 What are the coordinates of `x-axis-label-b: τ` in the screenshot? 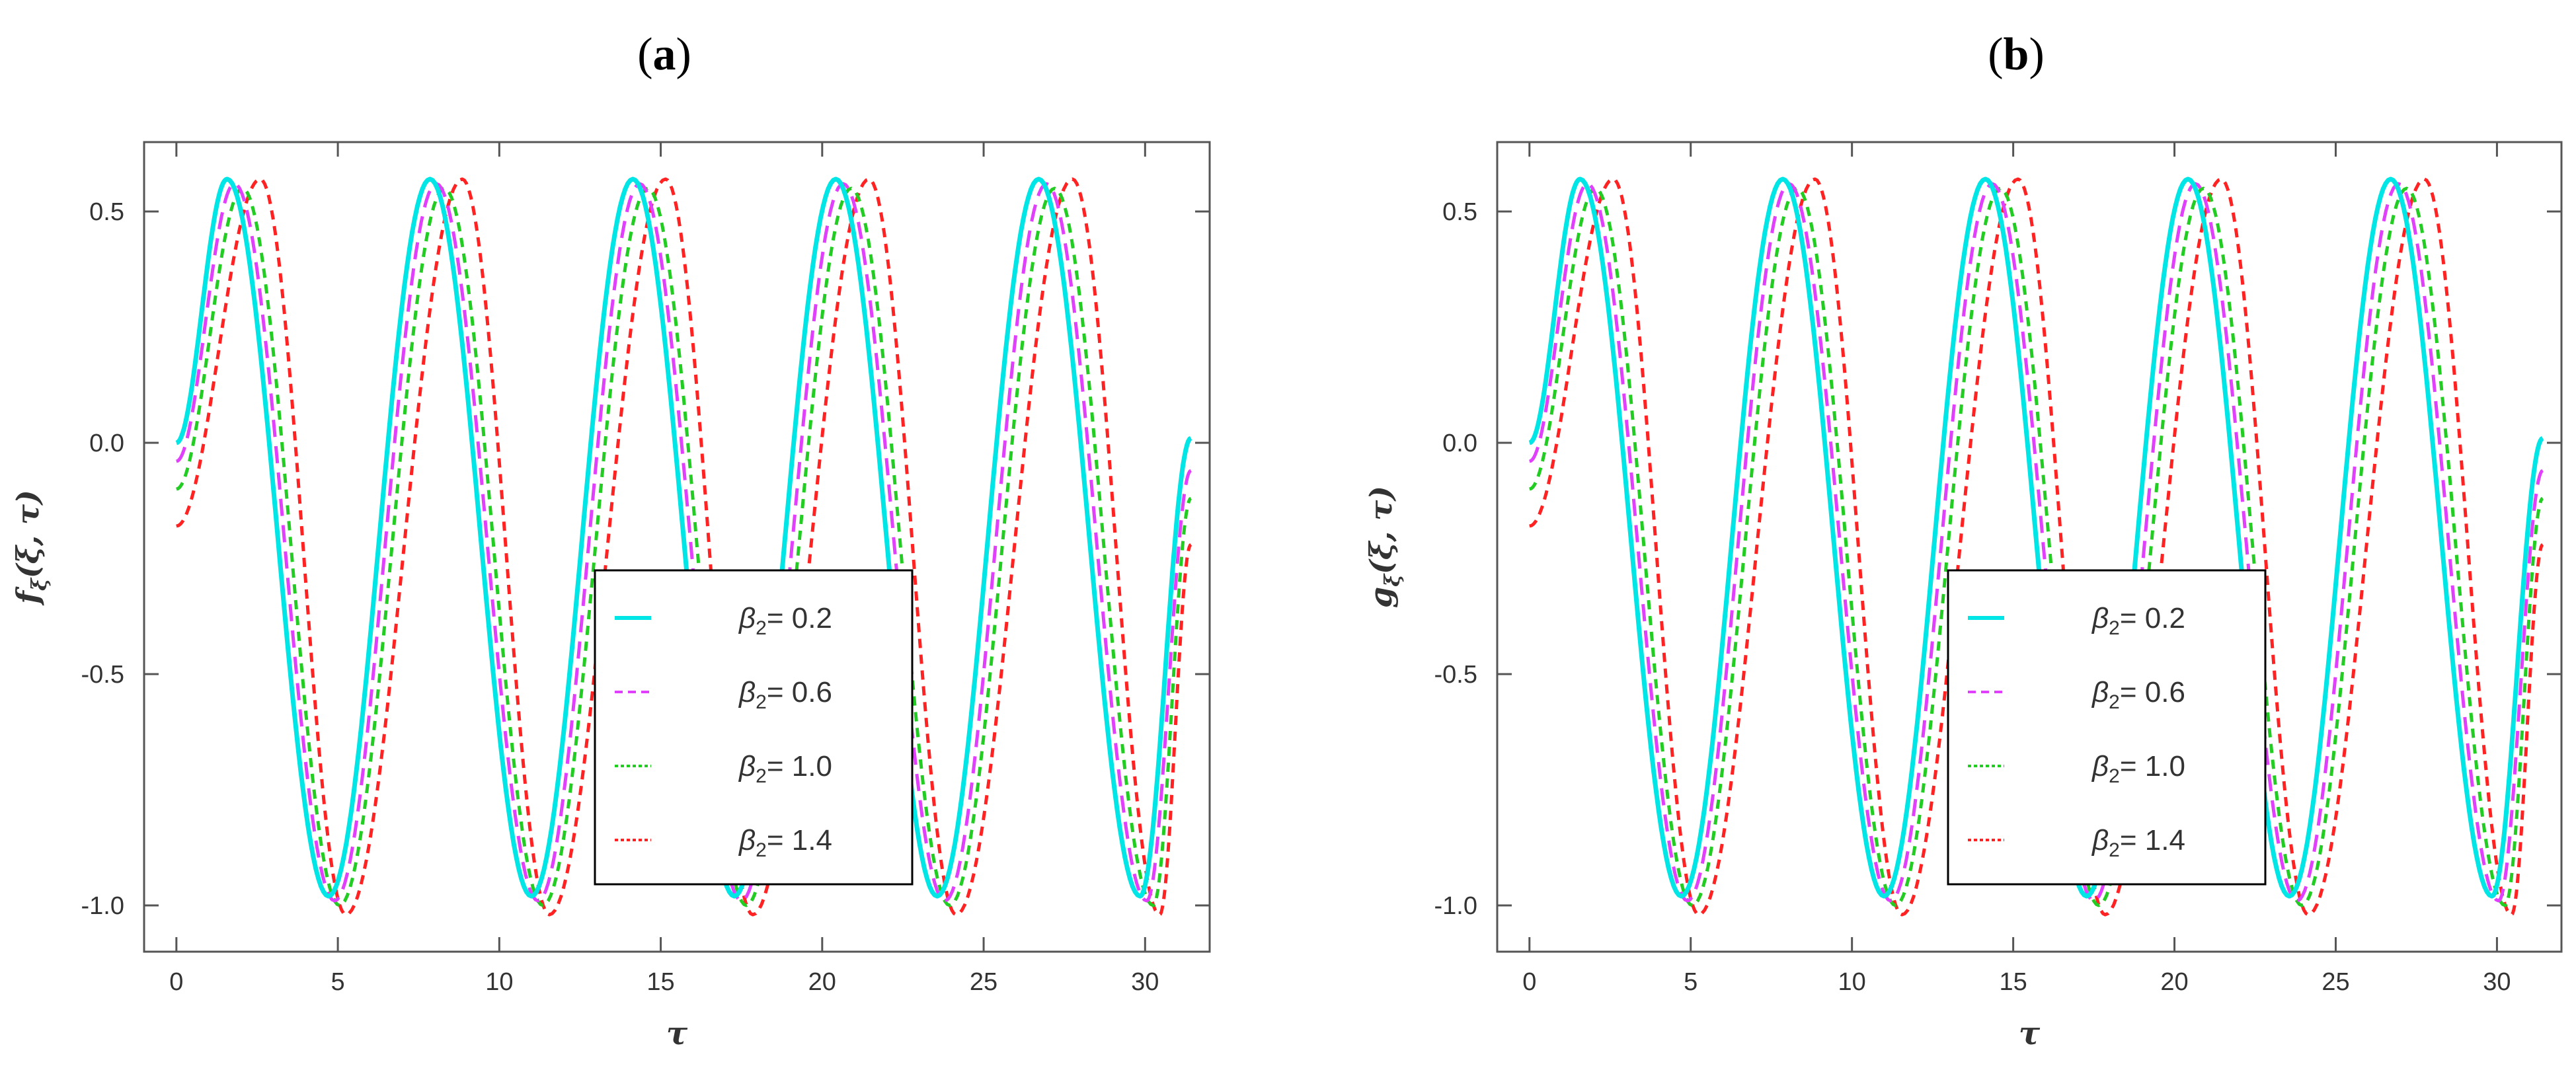 It's located at (2030, 1033).